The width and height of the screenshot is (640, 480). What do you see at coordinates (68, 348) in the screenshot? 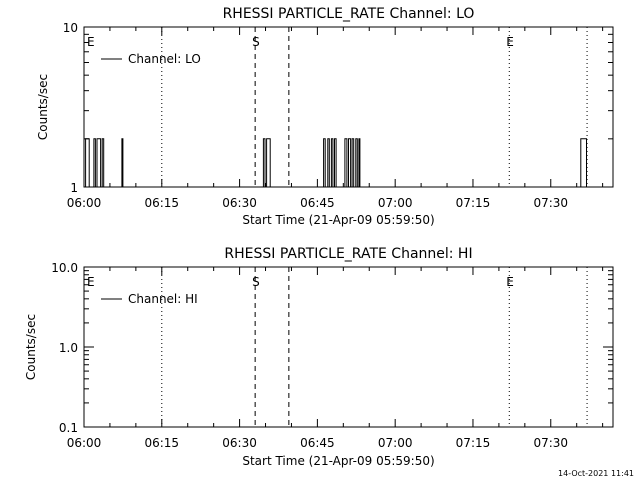
I see `y-tick-label: 1.0` at bounding box center [68, 348].